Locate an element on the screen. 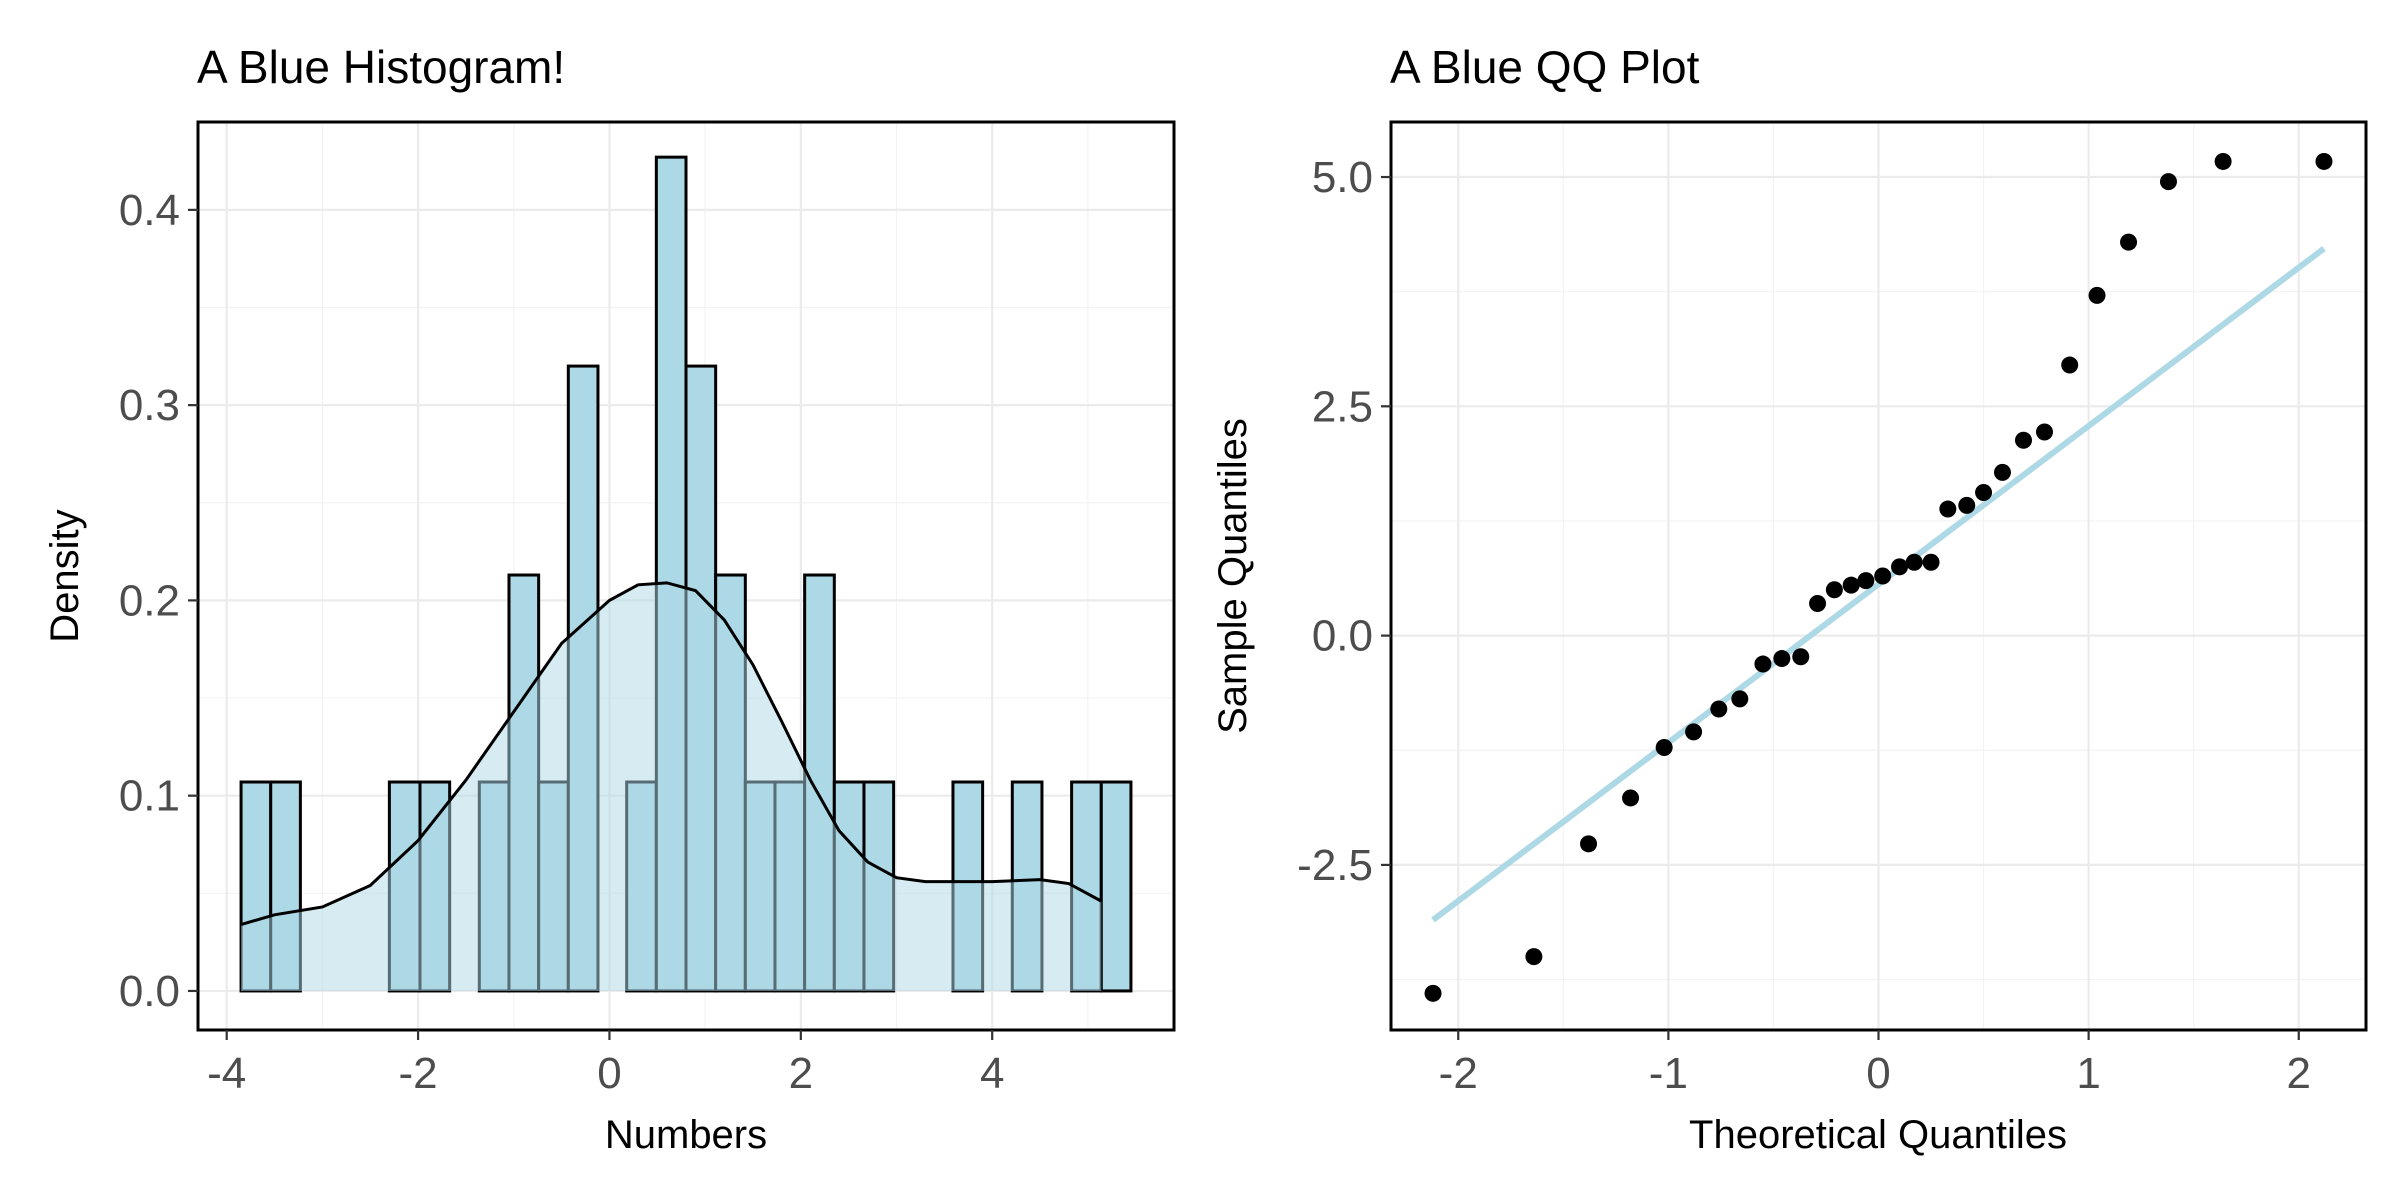  x-tick-label: -4 is located at coordinates (226, 1073).